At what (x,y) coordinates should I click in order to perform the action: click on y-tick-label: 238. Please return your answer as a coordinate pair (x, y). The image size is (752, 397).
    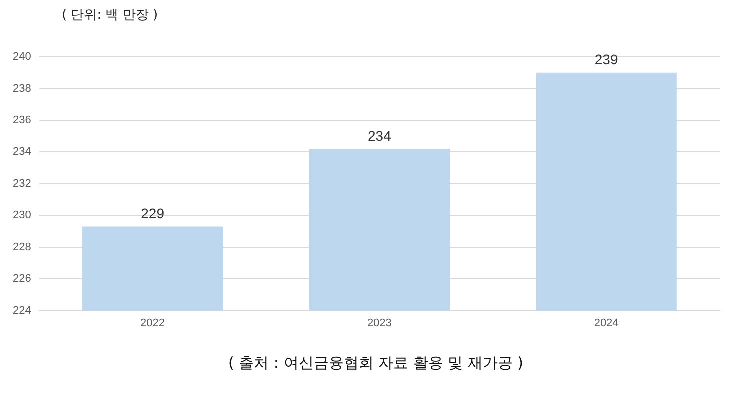
    Looking at the image, I should click on (22, 88).